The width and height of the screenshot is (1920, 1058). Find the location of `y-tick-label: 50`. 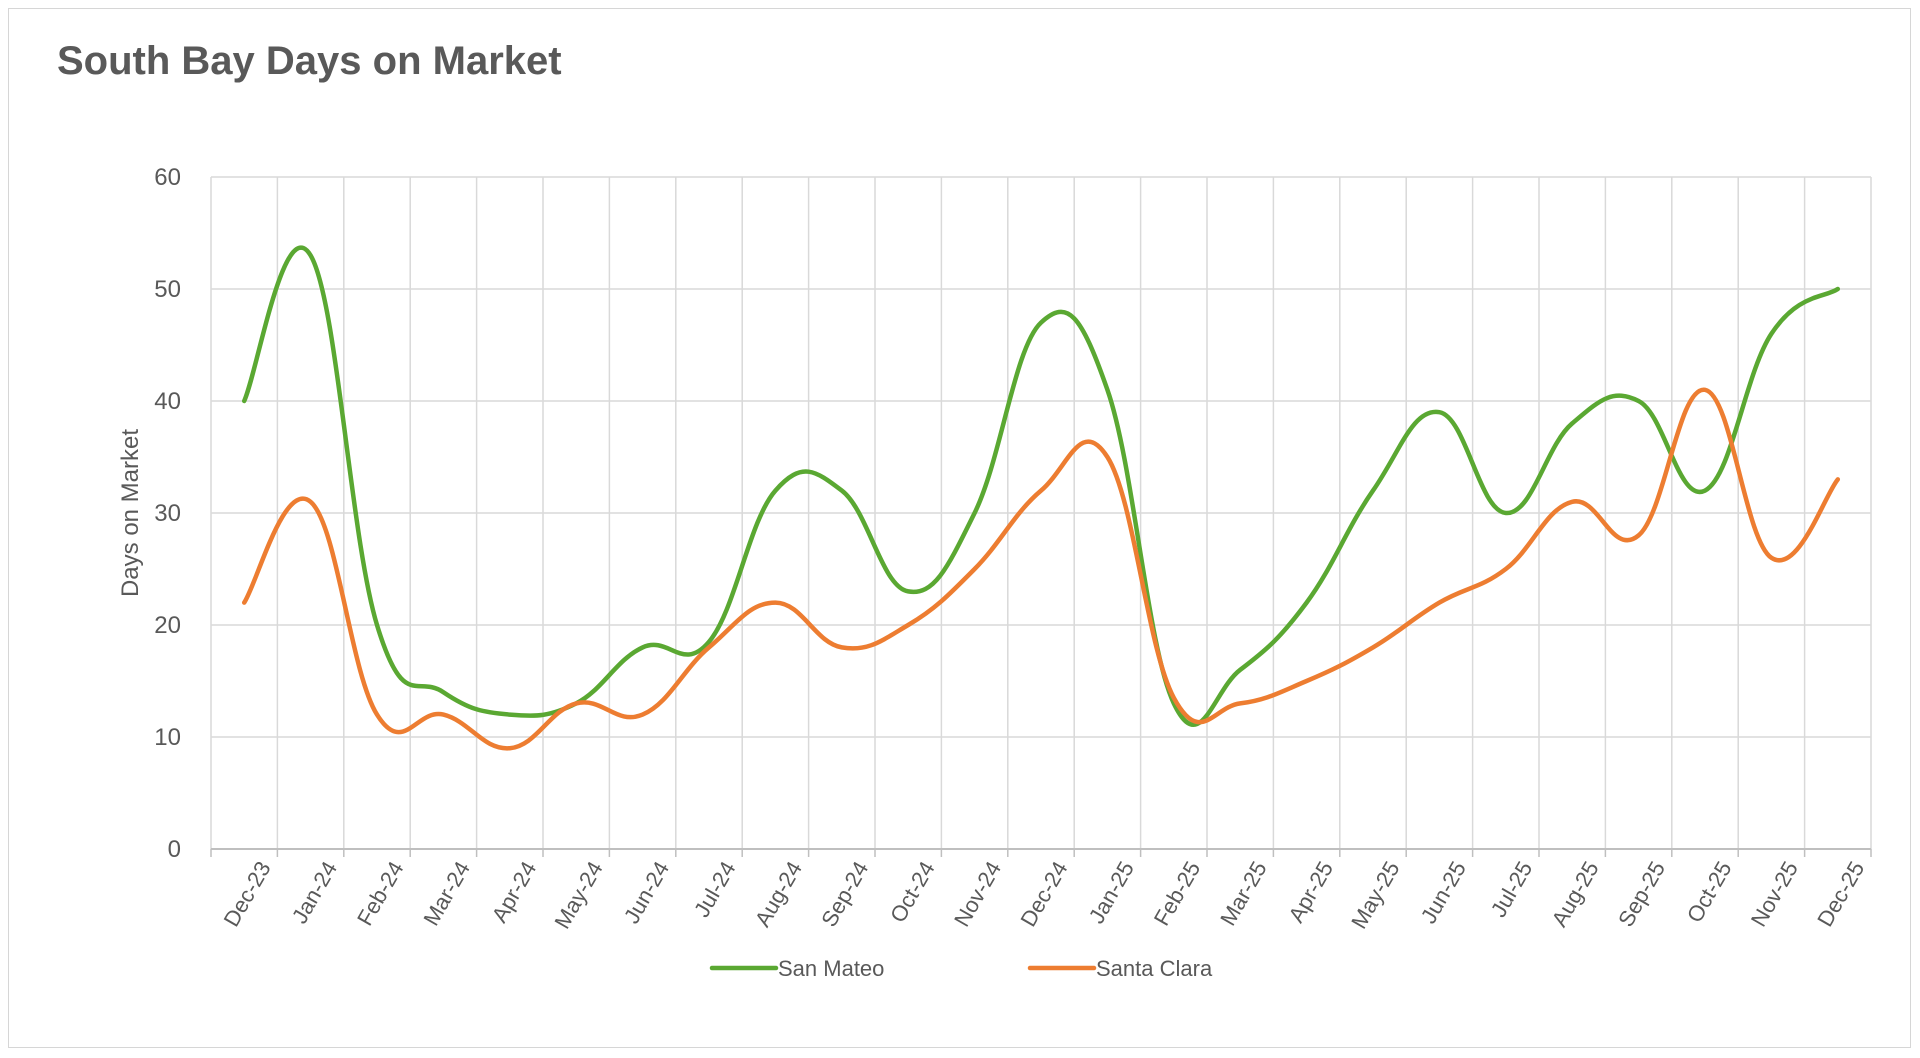

y-tick-label: 50 is located at coordinates (167, 289).